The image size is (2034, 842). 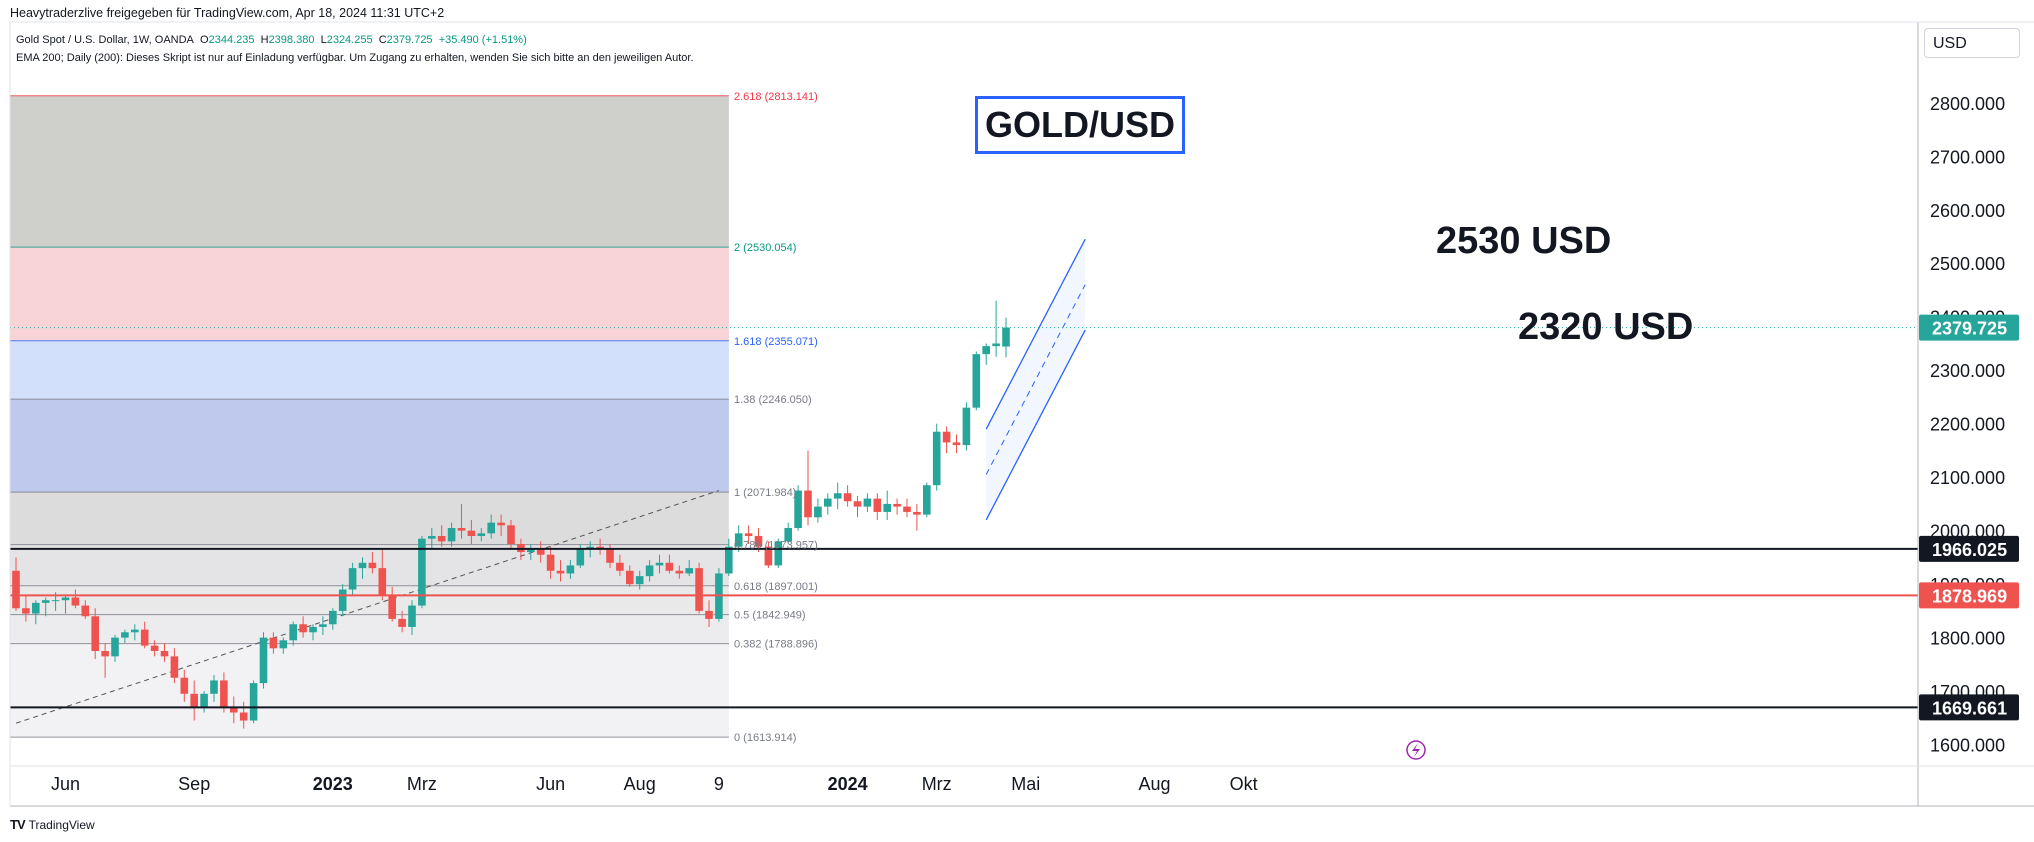 I want to click on dashed-trendline, so click(x=367, y=607).